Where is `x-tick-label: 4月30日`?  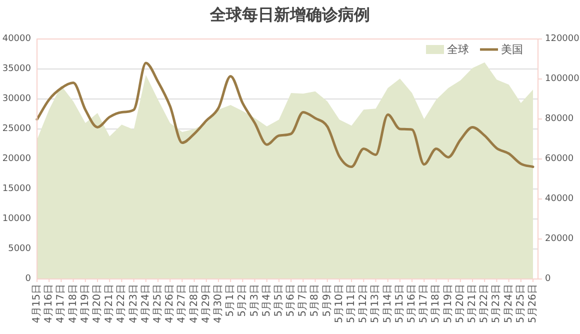 x-tick-label: 4月30日 is located at coordinates (218, 304).